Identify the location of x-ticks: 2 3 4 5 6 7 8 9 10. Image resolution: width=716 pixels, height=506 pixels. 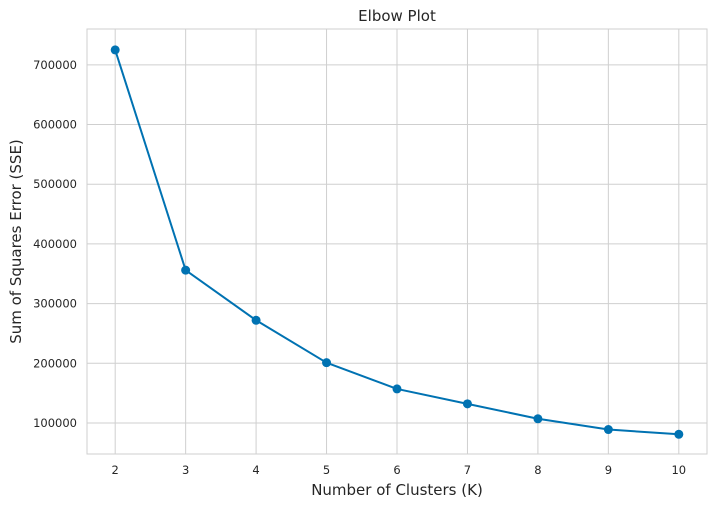
(399, 470).